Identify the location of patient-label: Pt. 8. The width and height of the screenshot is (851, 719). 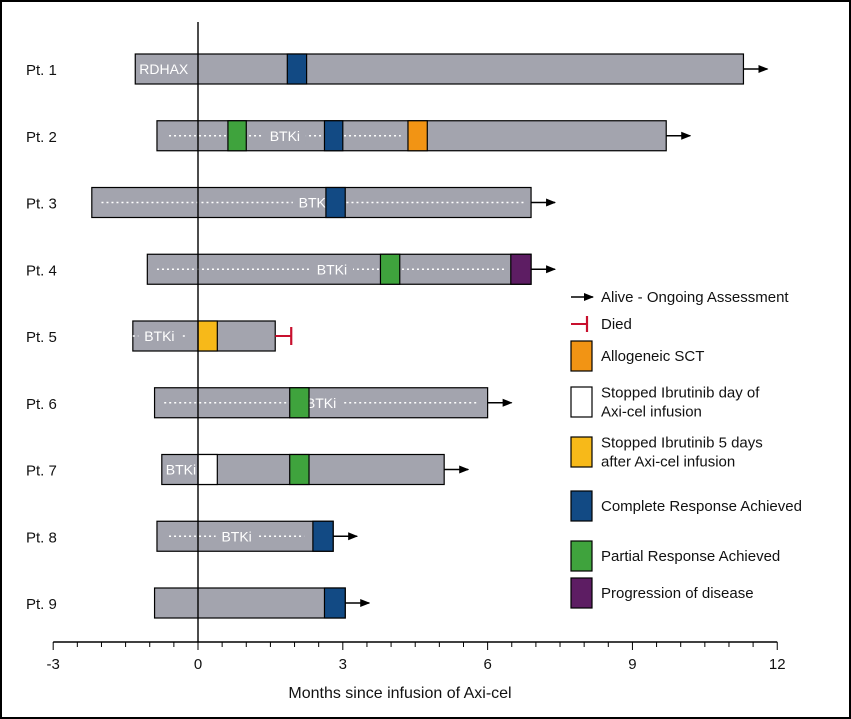
(41, 537).